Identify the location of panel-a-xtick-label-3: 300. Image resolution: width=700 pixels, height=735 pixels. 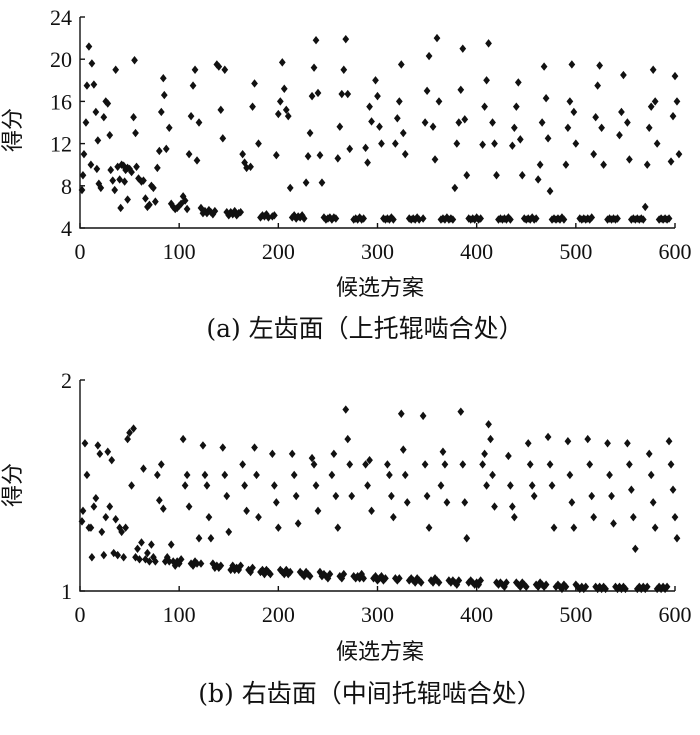
(377, 251).